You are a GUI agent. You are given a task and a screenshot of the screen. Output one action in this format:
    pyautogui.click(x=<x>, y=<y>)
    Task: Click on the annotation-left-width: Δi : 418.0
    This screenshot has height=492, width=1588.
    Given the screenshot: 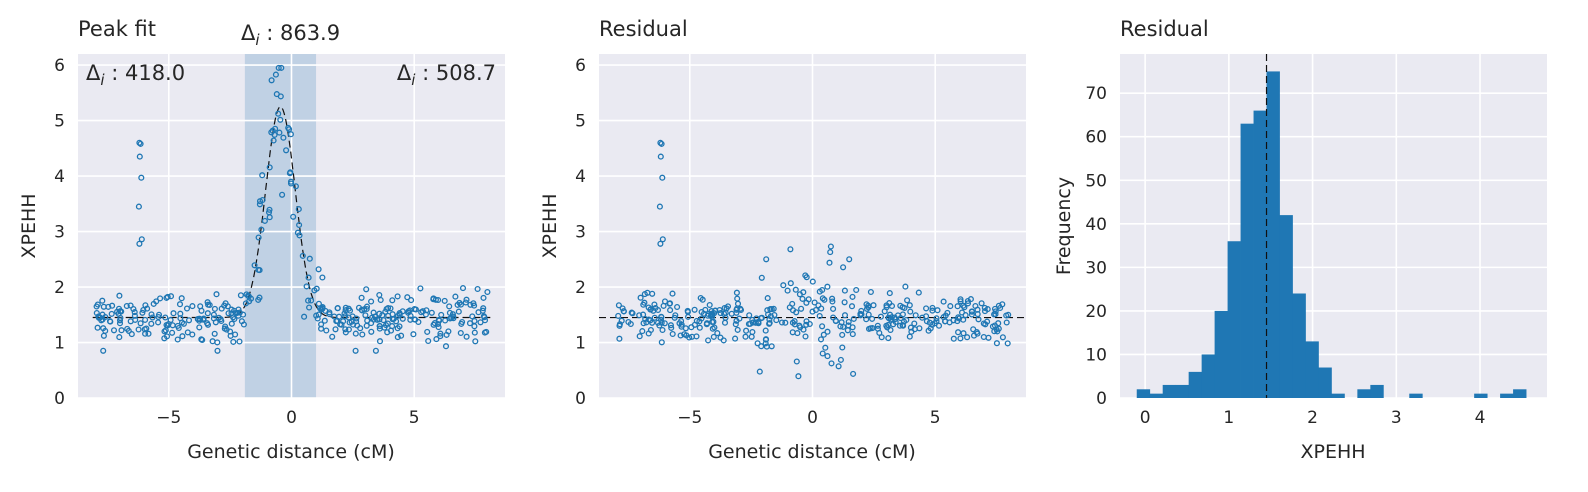 What is the action you would take?
    pyautogui.click(x=135, y=75)
    